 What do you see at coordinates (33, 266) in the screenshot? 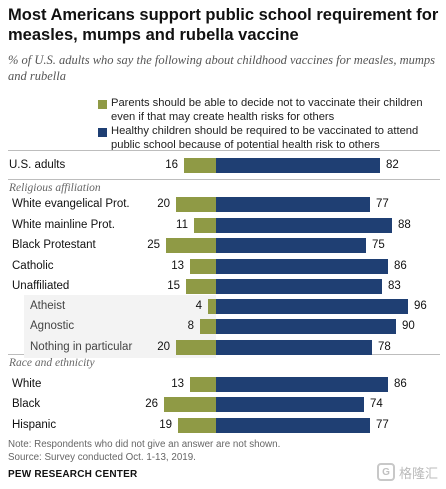
I see `category-label: Catholic` at bounding box center [33, 266].